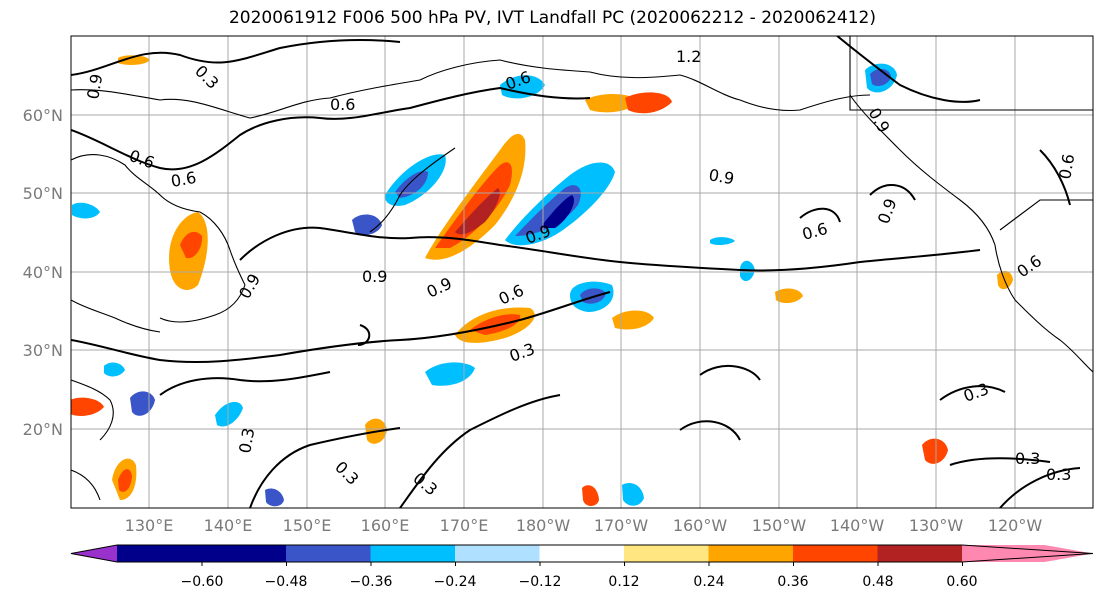  Describe the element at coordinates (202, 582) in the screenshot. I see `colorbar-tick-label: −0.60` at that location.